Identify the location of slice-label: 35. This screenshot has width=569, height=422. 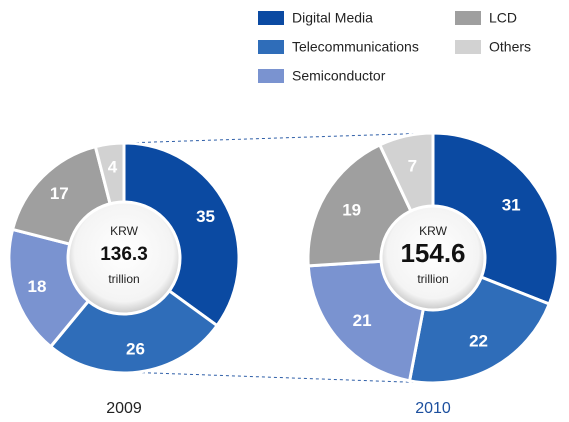
(205, 216).